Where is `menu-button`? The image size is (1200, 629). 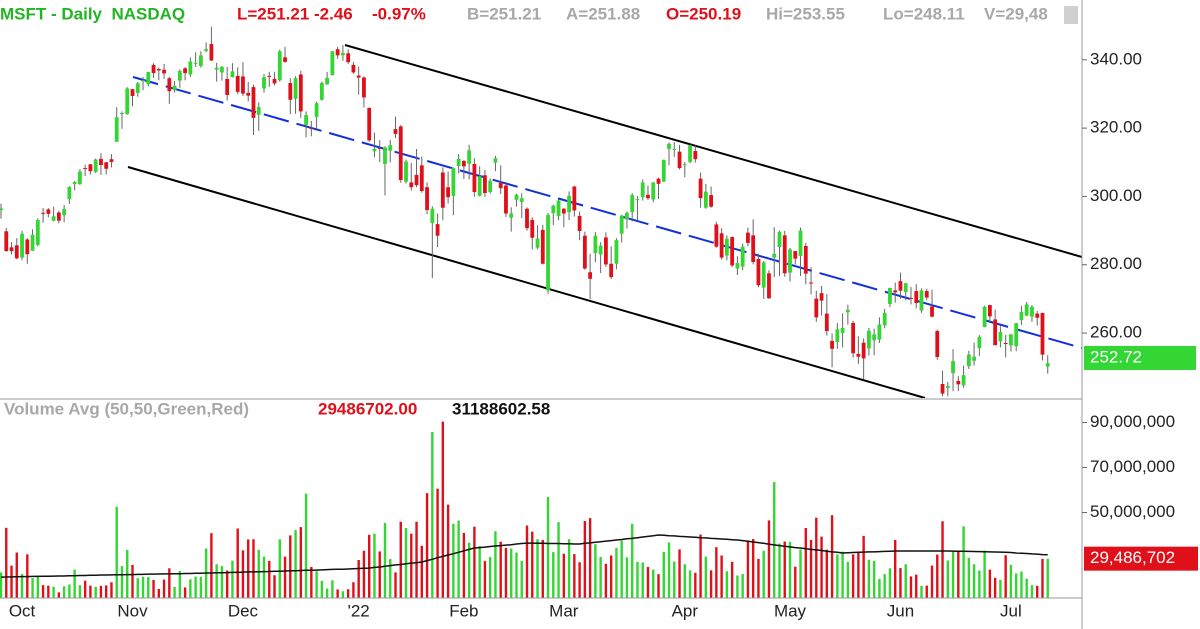 menu-button is located at coordinates (1071, 15).